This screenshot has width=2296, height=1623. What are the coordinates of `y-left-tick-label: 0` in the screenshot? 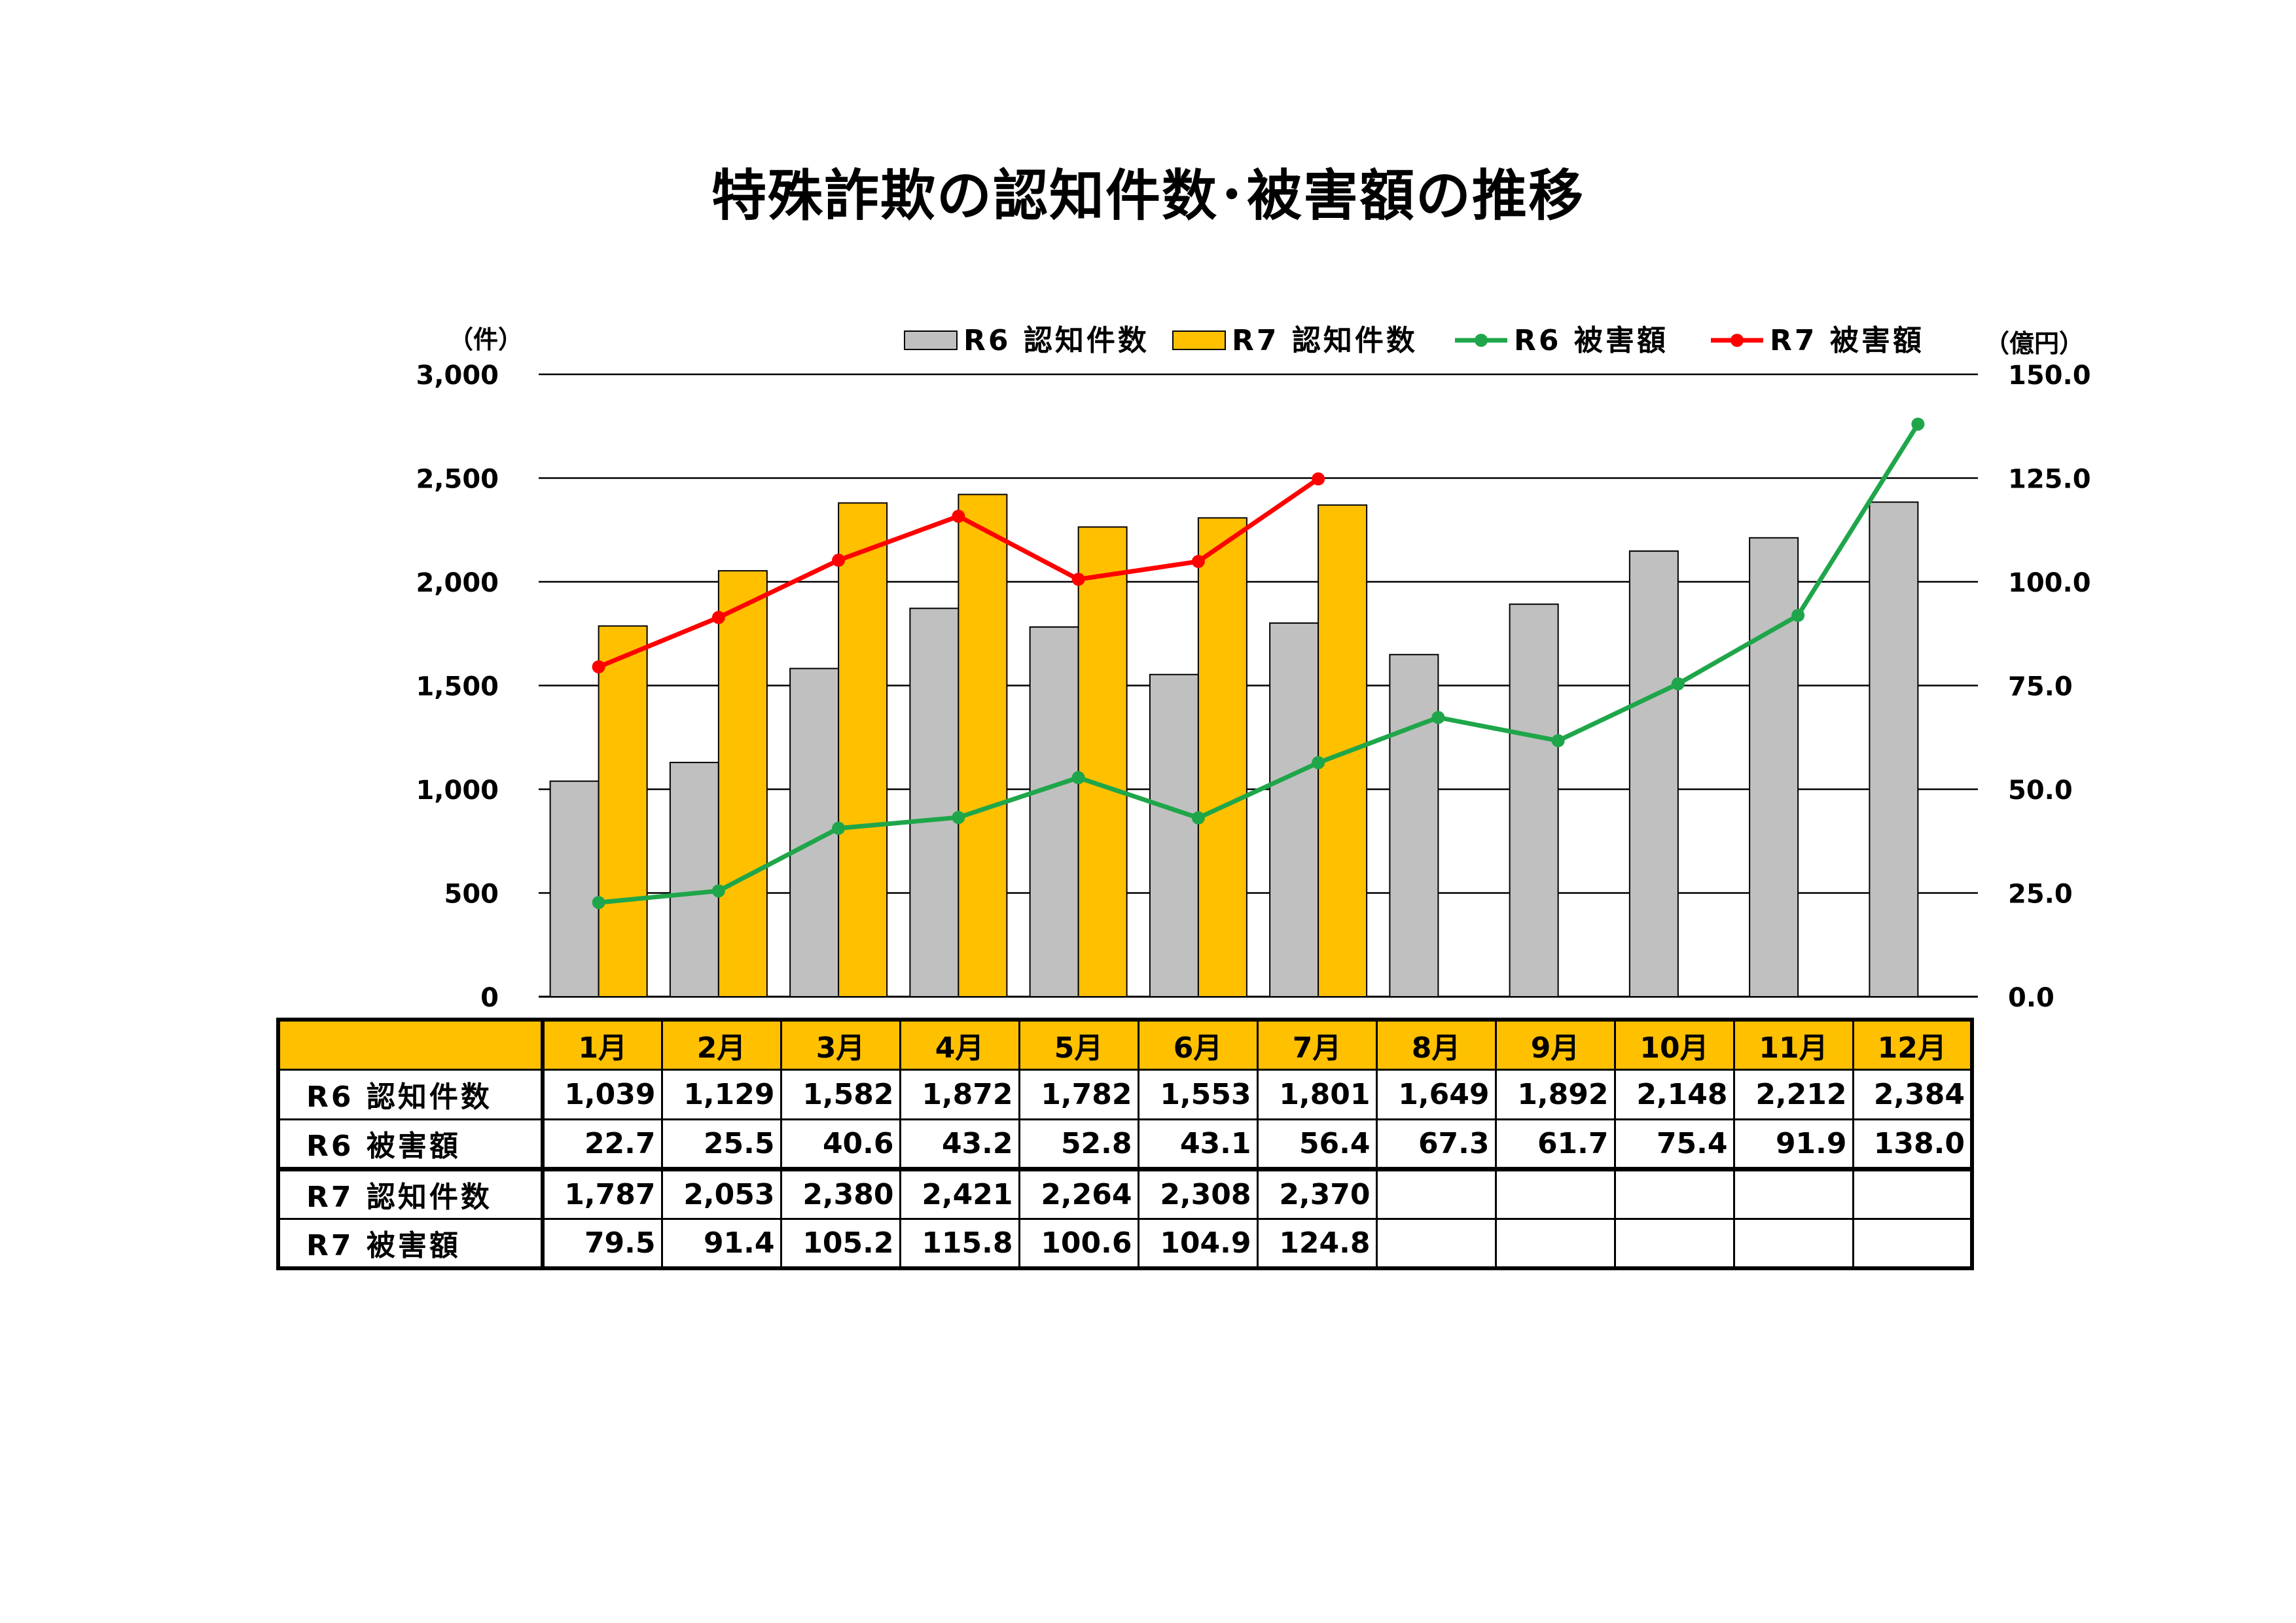 It's located at (489, 998).